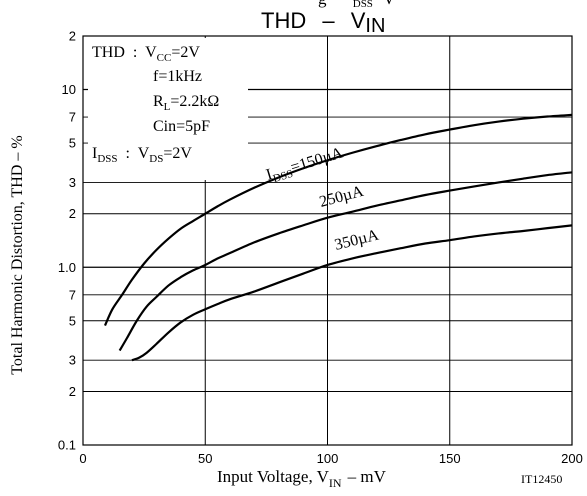 The height and width of the screenshot is (496, 587). I want to click on chart-title: g DSS V THD – VIN, so click(328, 18).